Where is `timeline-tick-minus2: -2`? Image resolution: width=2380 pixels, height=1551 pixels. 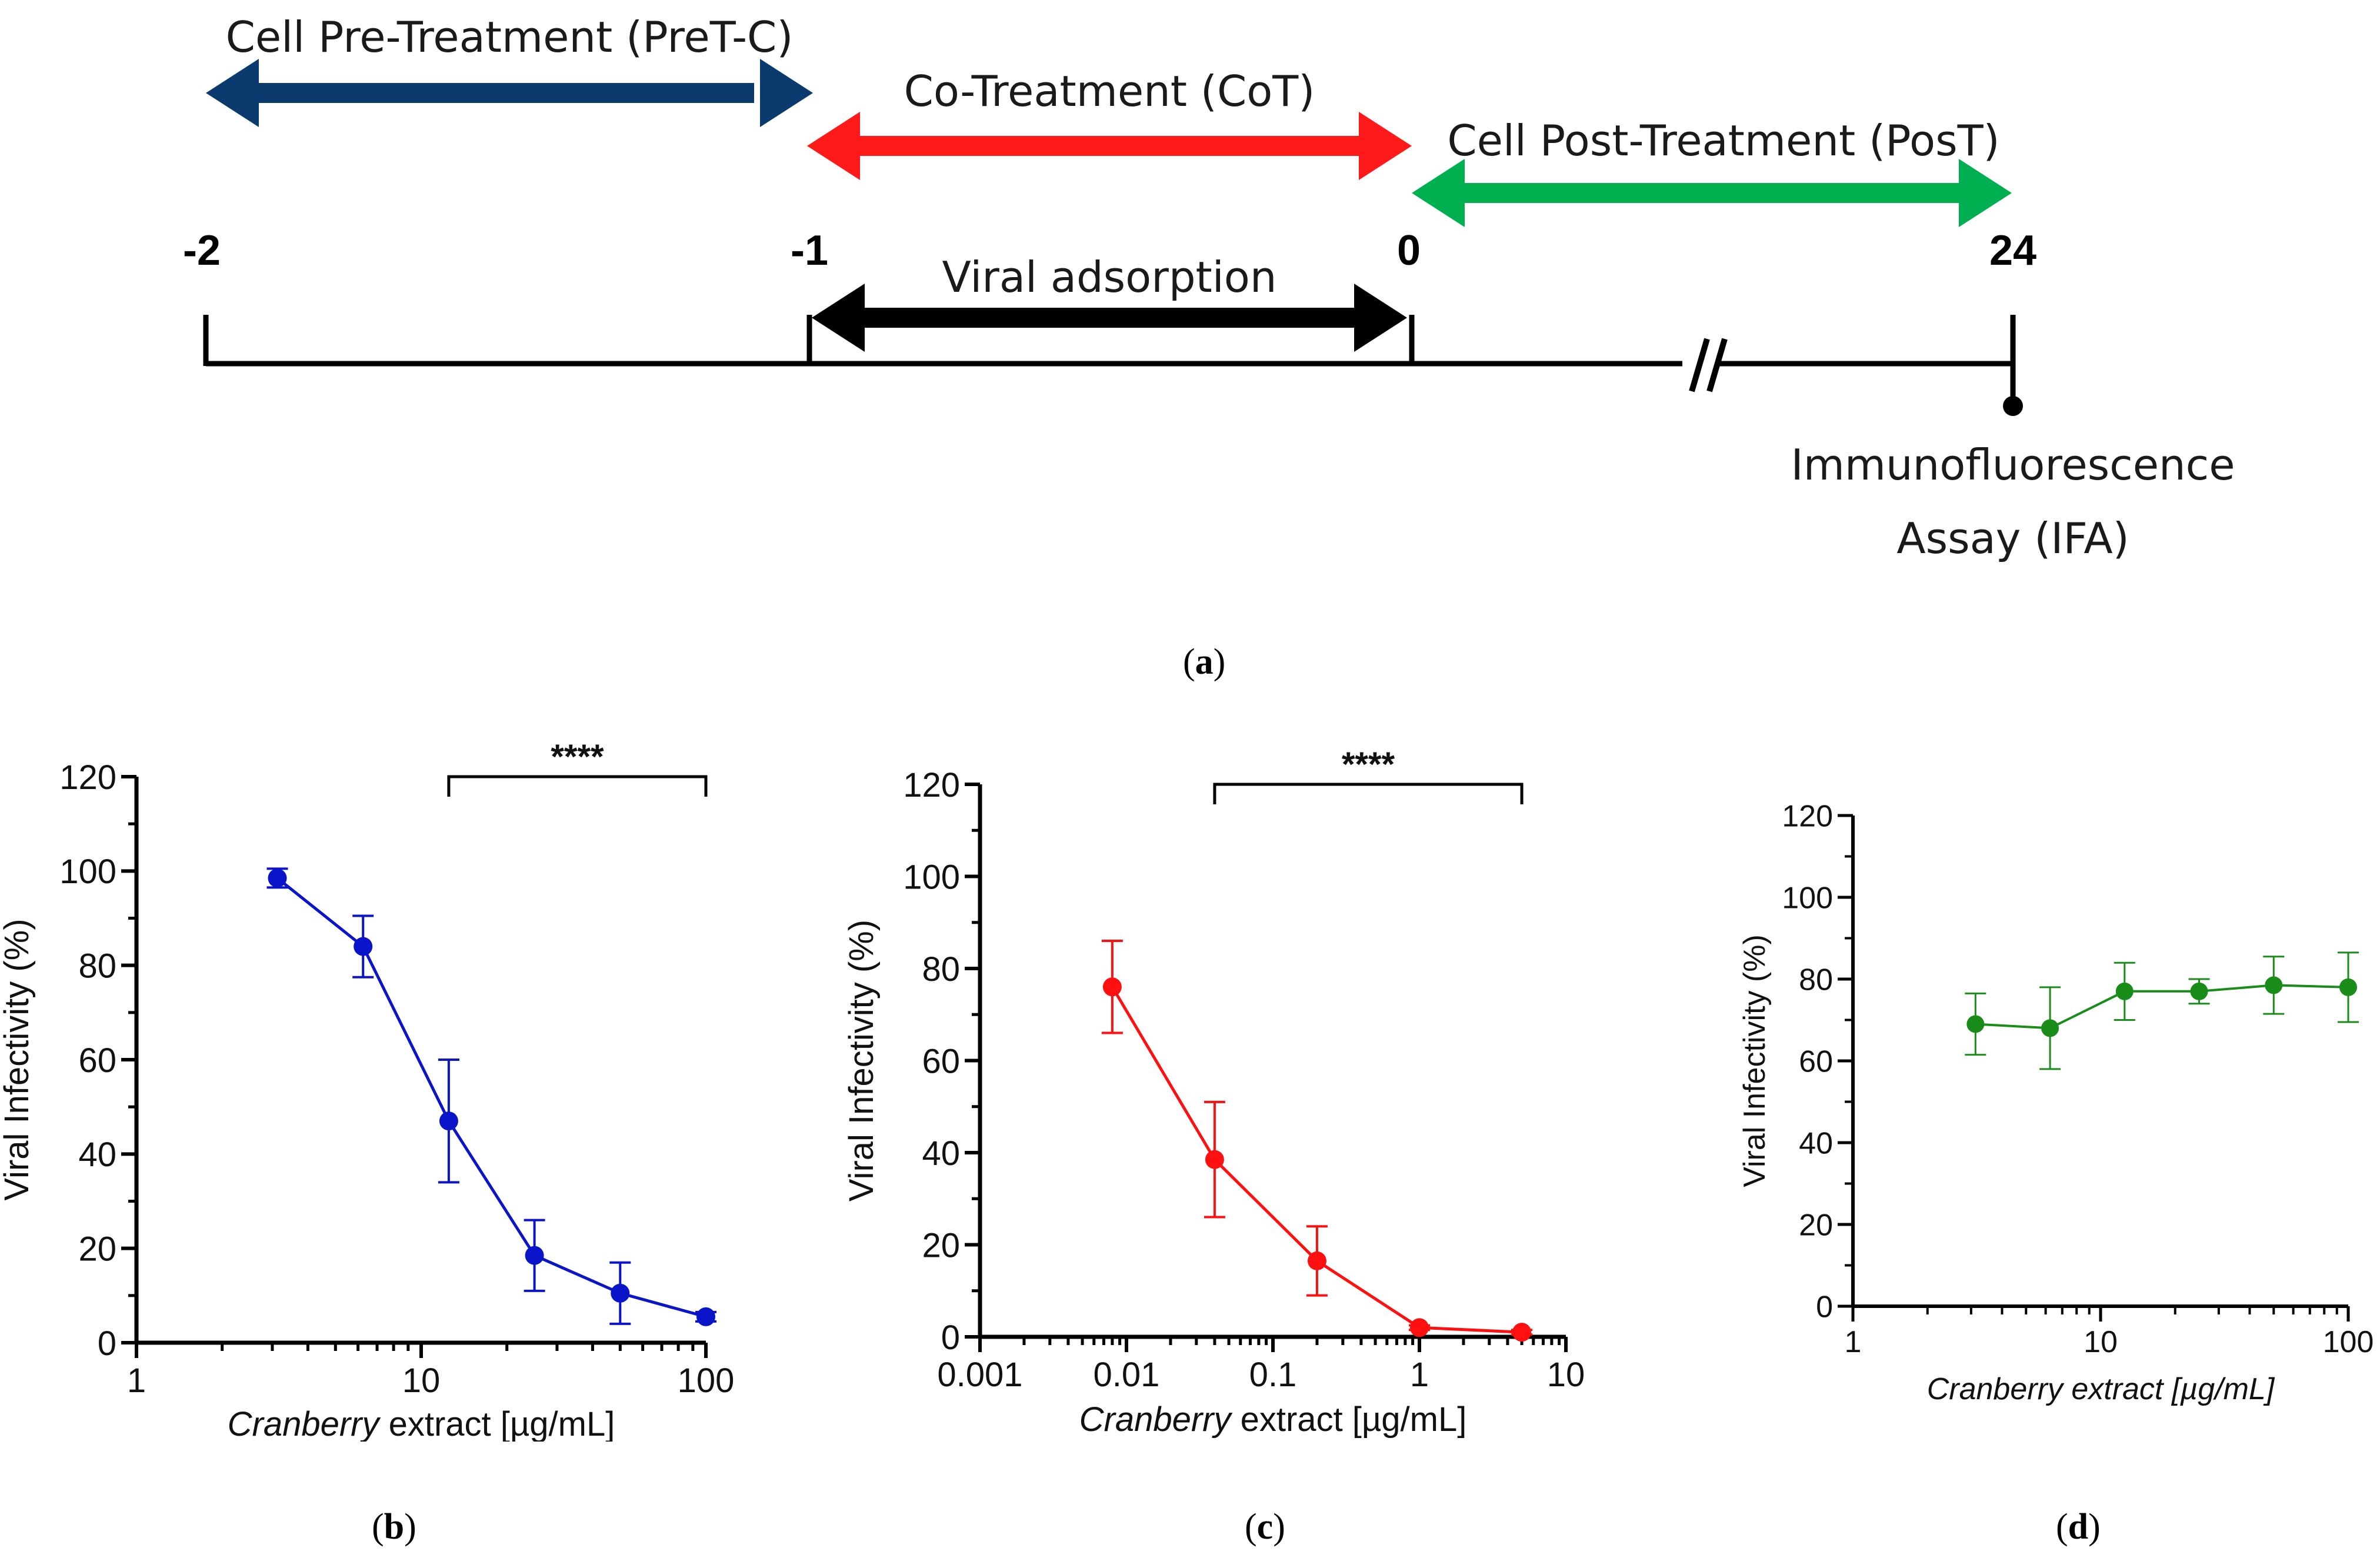 timeline-tick-minus2: -2 is located at coordinates (202, 250).